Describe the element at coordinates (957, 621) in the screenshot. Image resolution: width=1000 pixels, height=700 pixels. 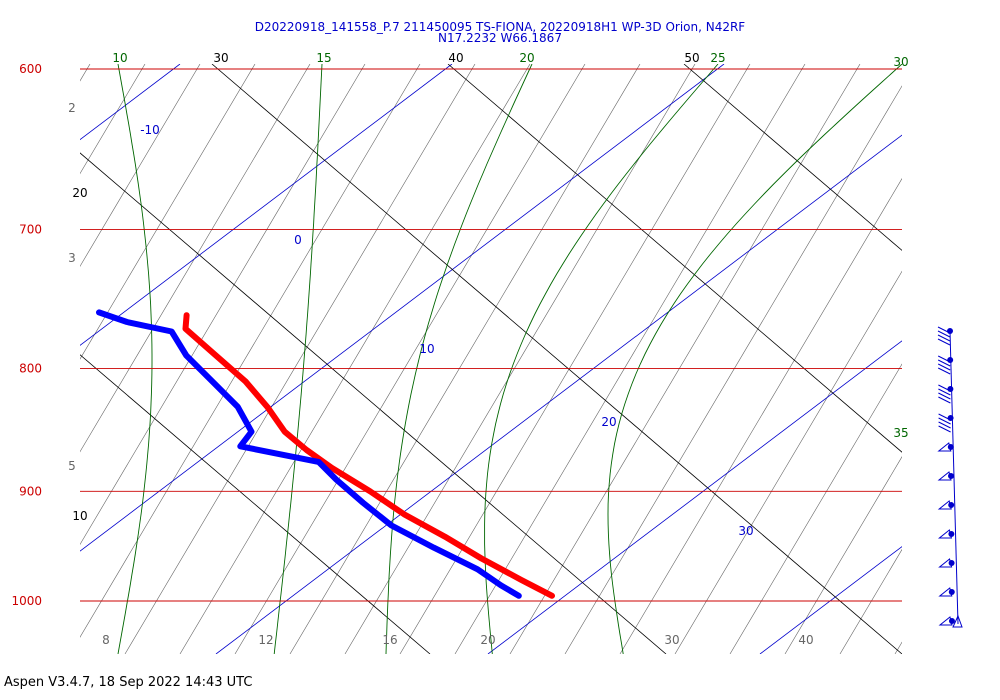
I see `wind-staff-end` at that location.